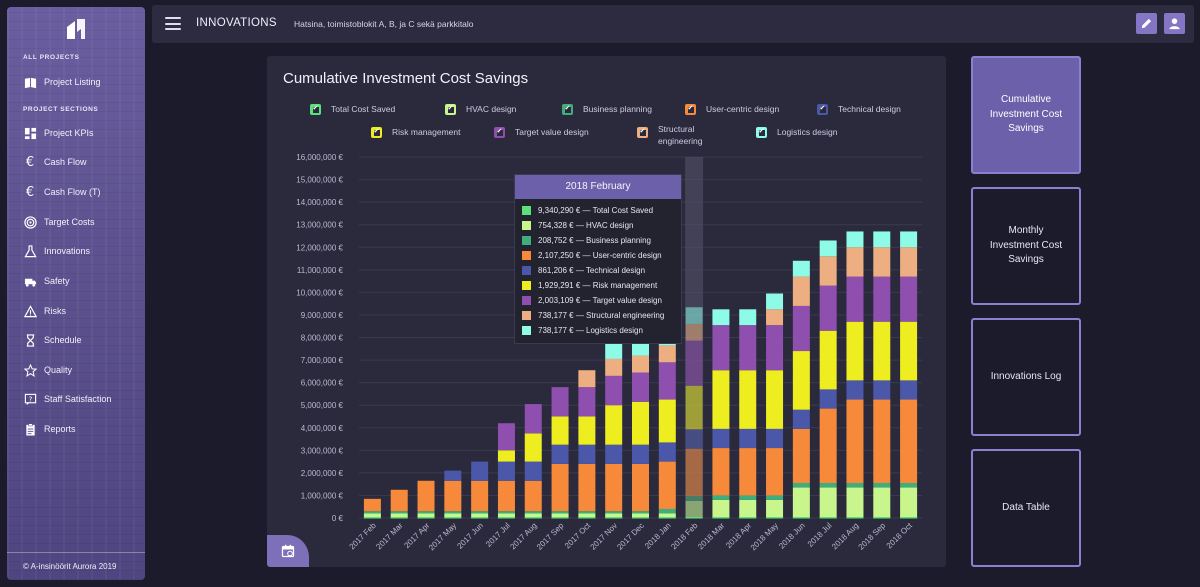 This screenshot has height=587, width=1200. Describe the element at coordinates (352, 109) in the screenshot. I see `legend-item-total-cost-saved: Total Cost Saved` at that location.